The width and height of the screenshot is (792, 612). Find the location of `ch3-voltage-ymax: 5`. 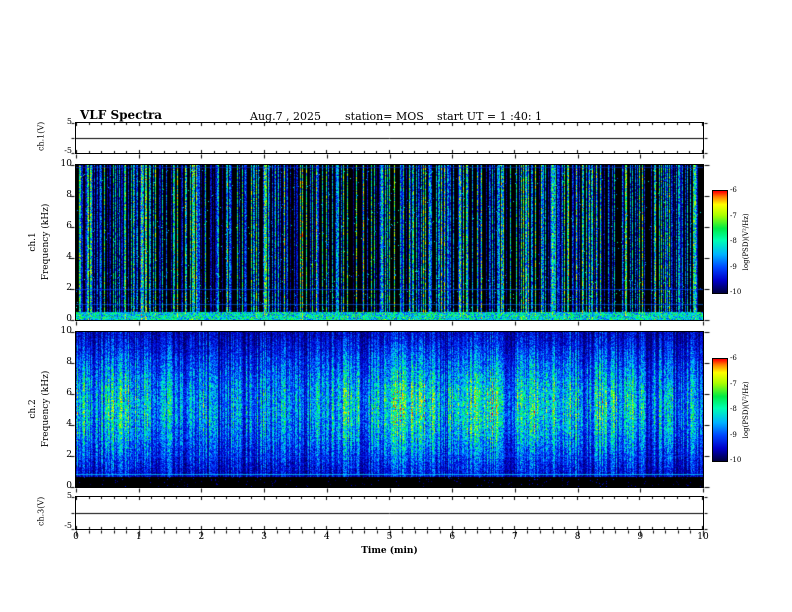

ch3-voltage-ymax: 5 is located at coordinates (69, 495).